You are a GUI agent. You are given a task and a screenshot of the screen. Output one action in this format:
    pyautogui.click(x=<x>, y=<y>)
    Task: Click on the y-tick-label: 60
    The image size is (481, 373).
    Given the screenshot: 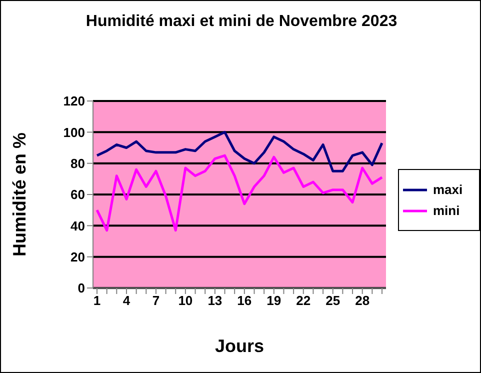 What is the action you would take?
    pyautogui.click(x=77, y=194)
    